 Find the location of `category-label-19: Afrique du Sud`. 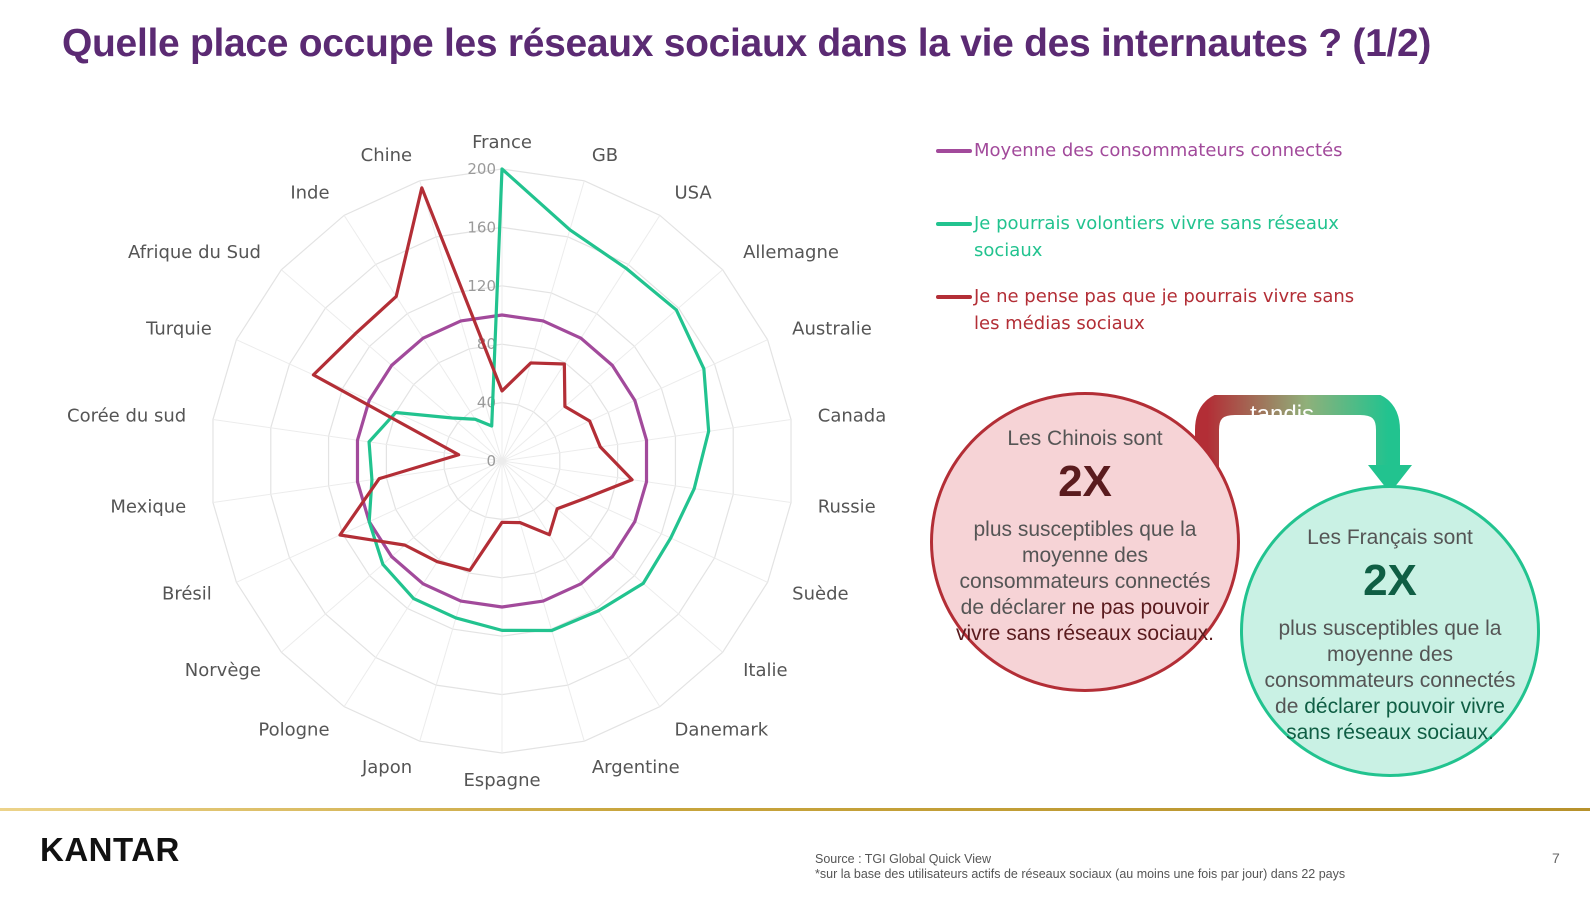

category-label-19: Afrique du Sud is located at coordinates (194, 252).